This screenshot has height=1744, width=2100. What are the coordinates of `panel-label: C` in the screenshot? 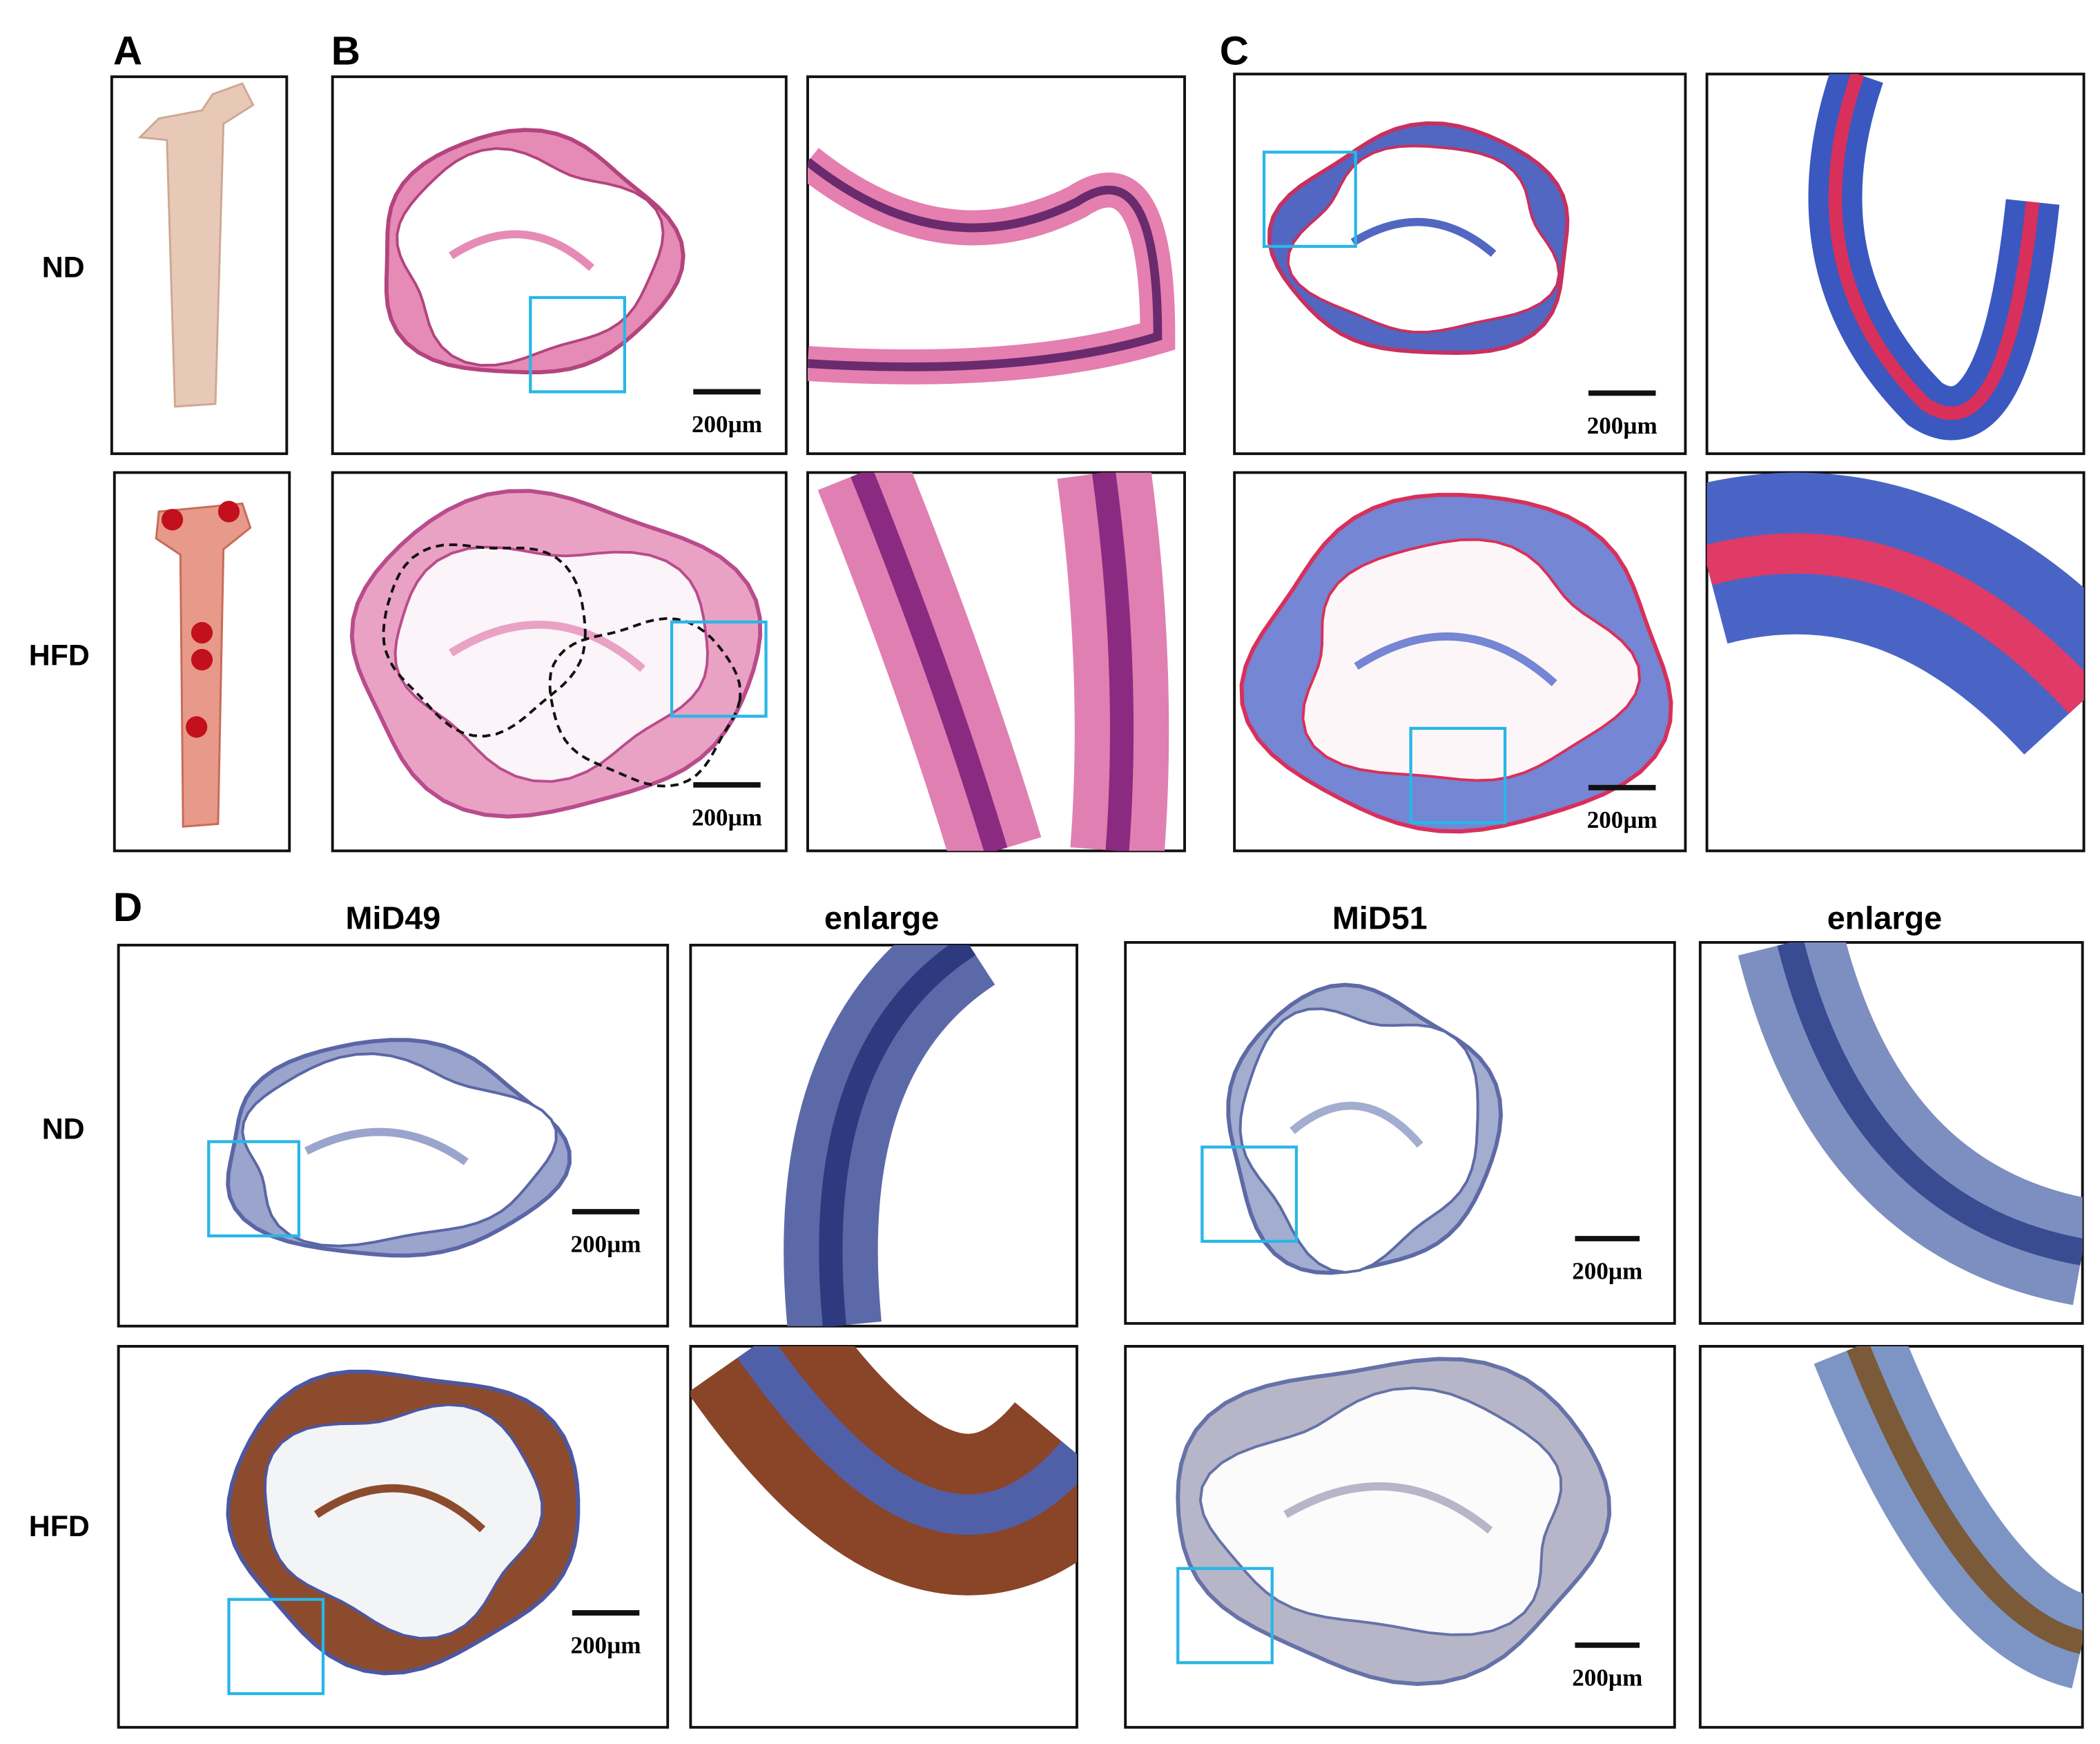 It's located at (1234, 52).